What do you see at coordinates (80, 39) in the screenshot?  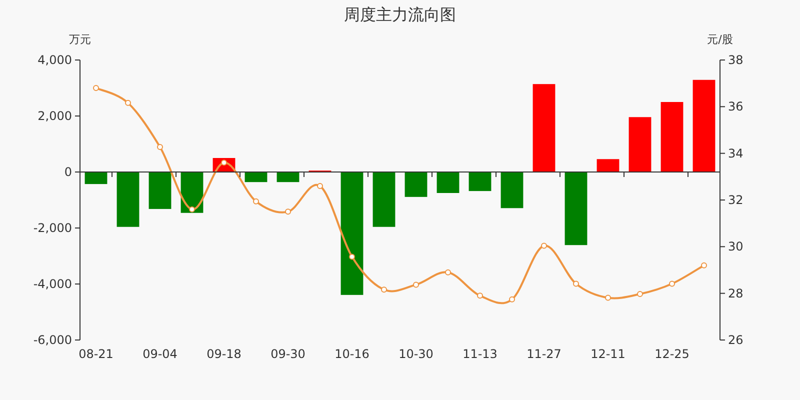 I see `y-axis-title: 万元` at bounding box center [80, 39].